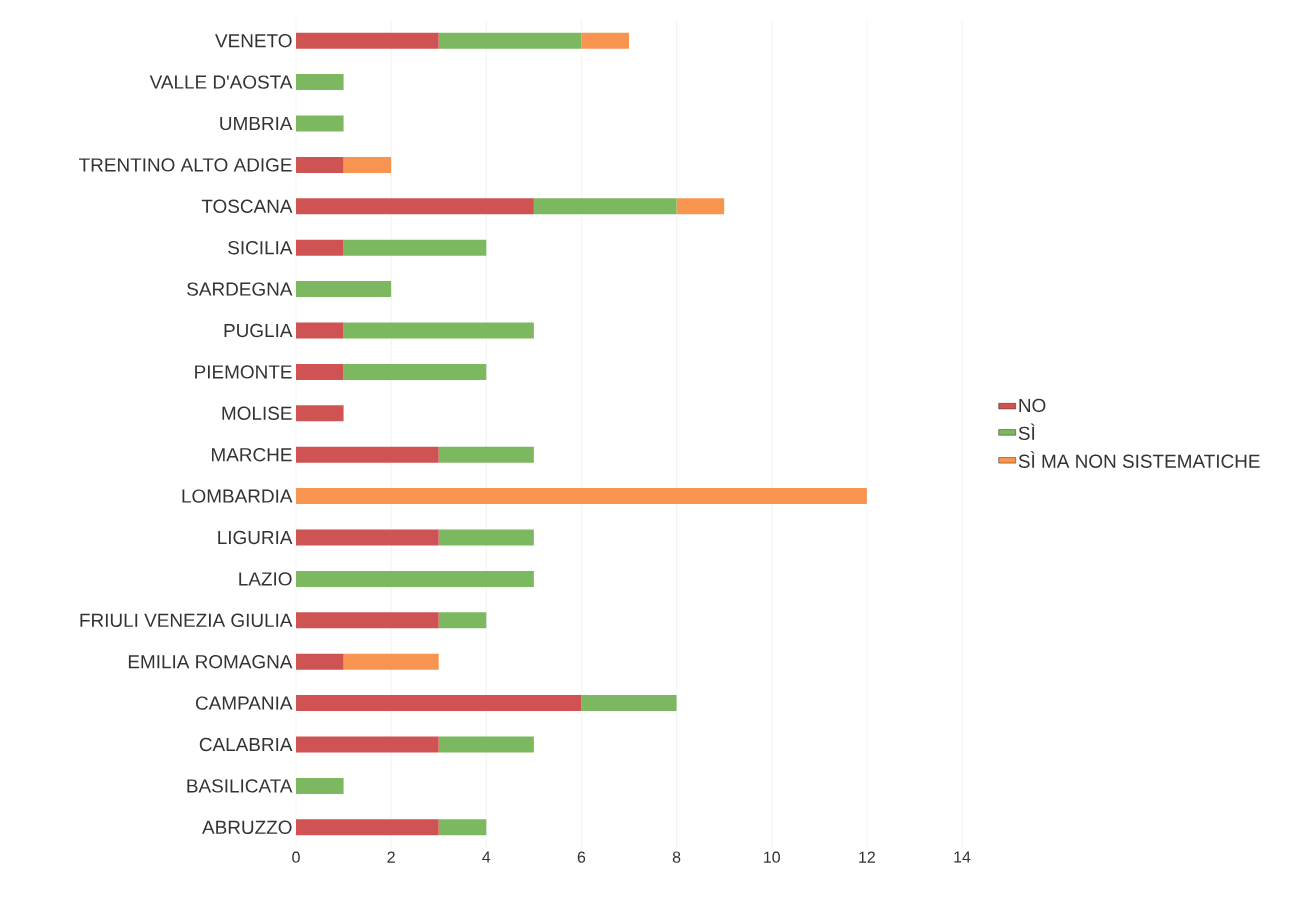 The width and height of the screenshot is (1309, 899). What do you see at coordinates (486, 857) in the screenshot?
I see `x-tick-label: 4` at bounding box center [486, 857].